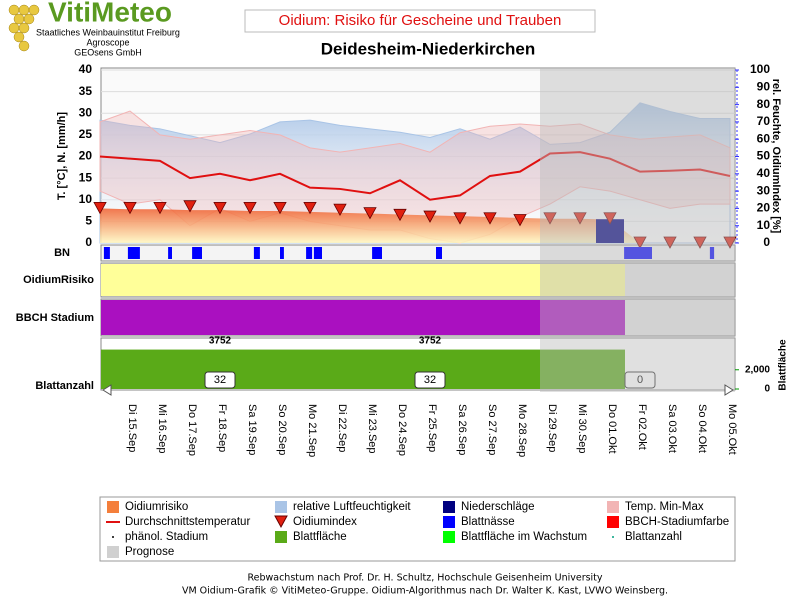  I want to click on y-tick-label: 5, so click(88, 221).